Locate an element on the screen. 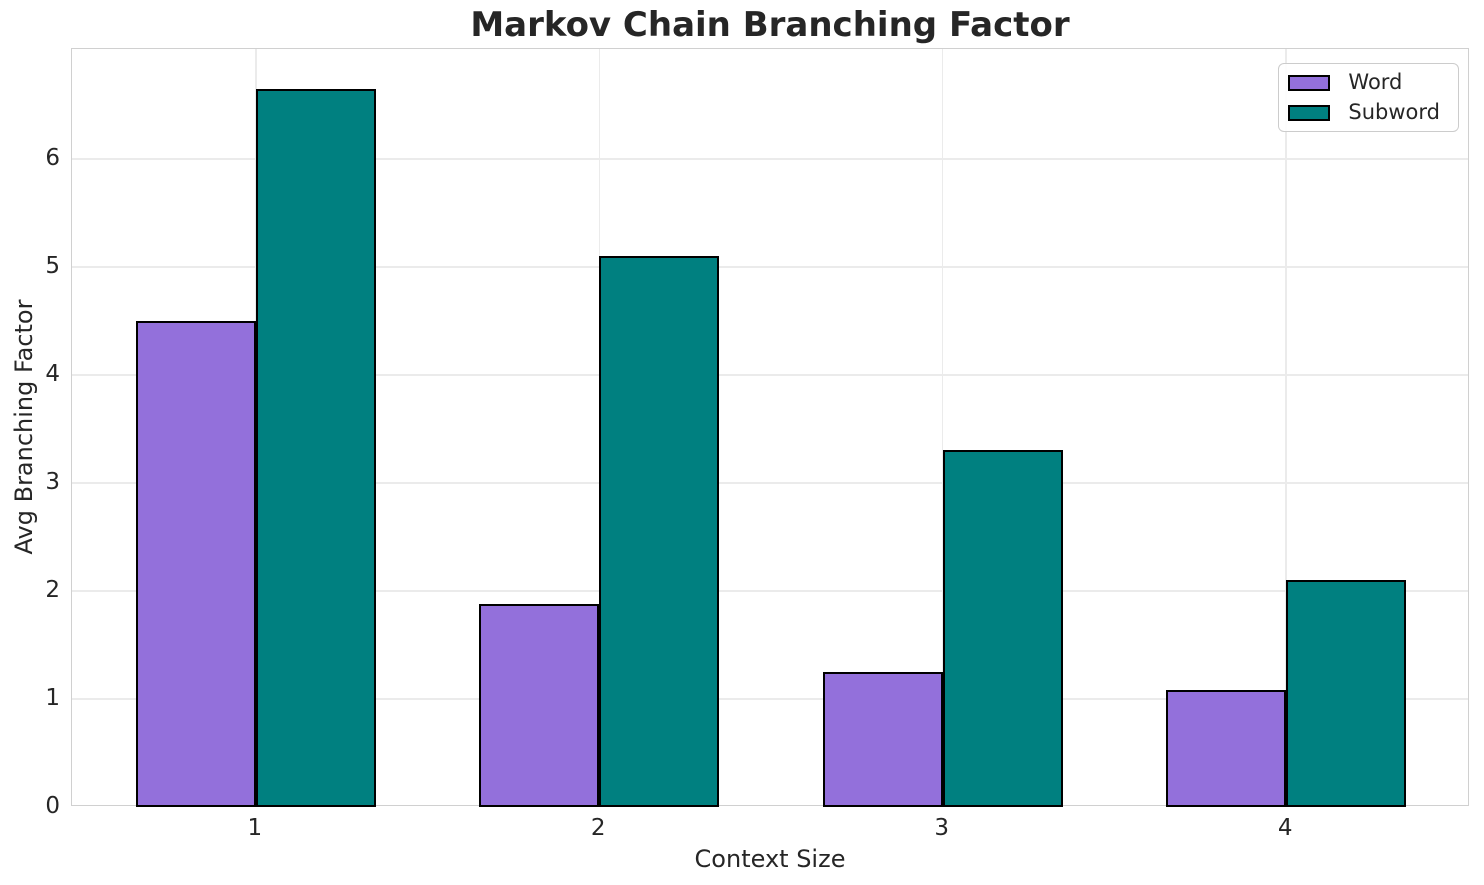  x-tick-label-3: 3 is located at coordinates (942, 828).